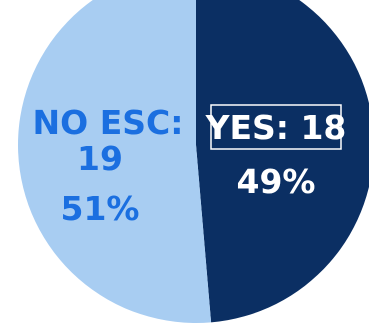  What do you see at coordinates (100, 208) in the screenshot?
I see `no-esc-percent-label: 51%` at bounding box center [100, 208].